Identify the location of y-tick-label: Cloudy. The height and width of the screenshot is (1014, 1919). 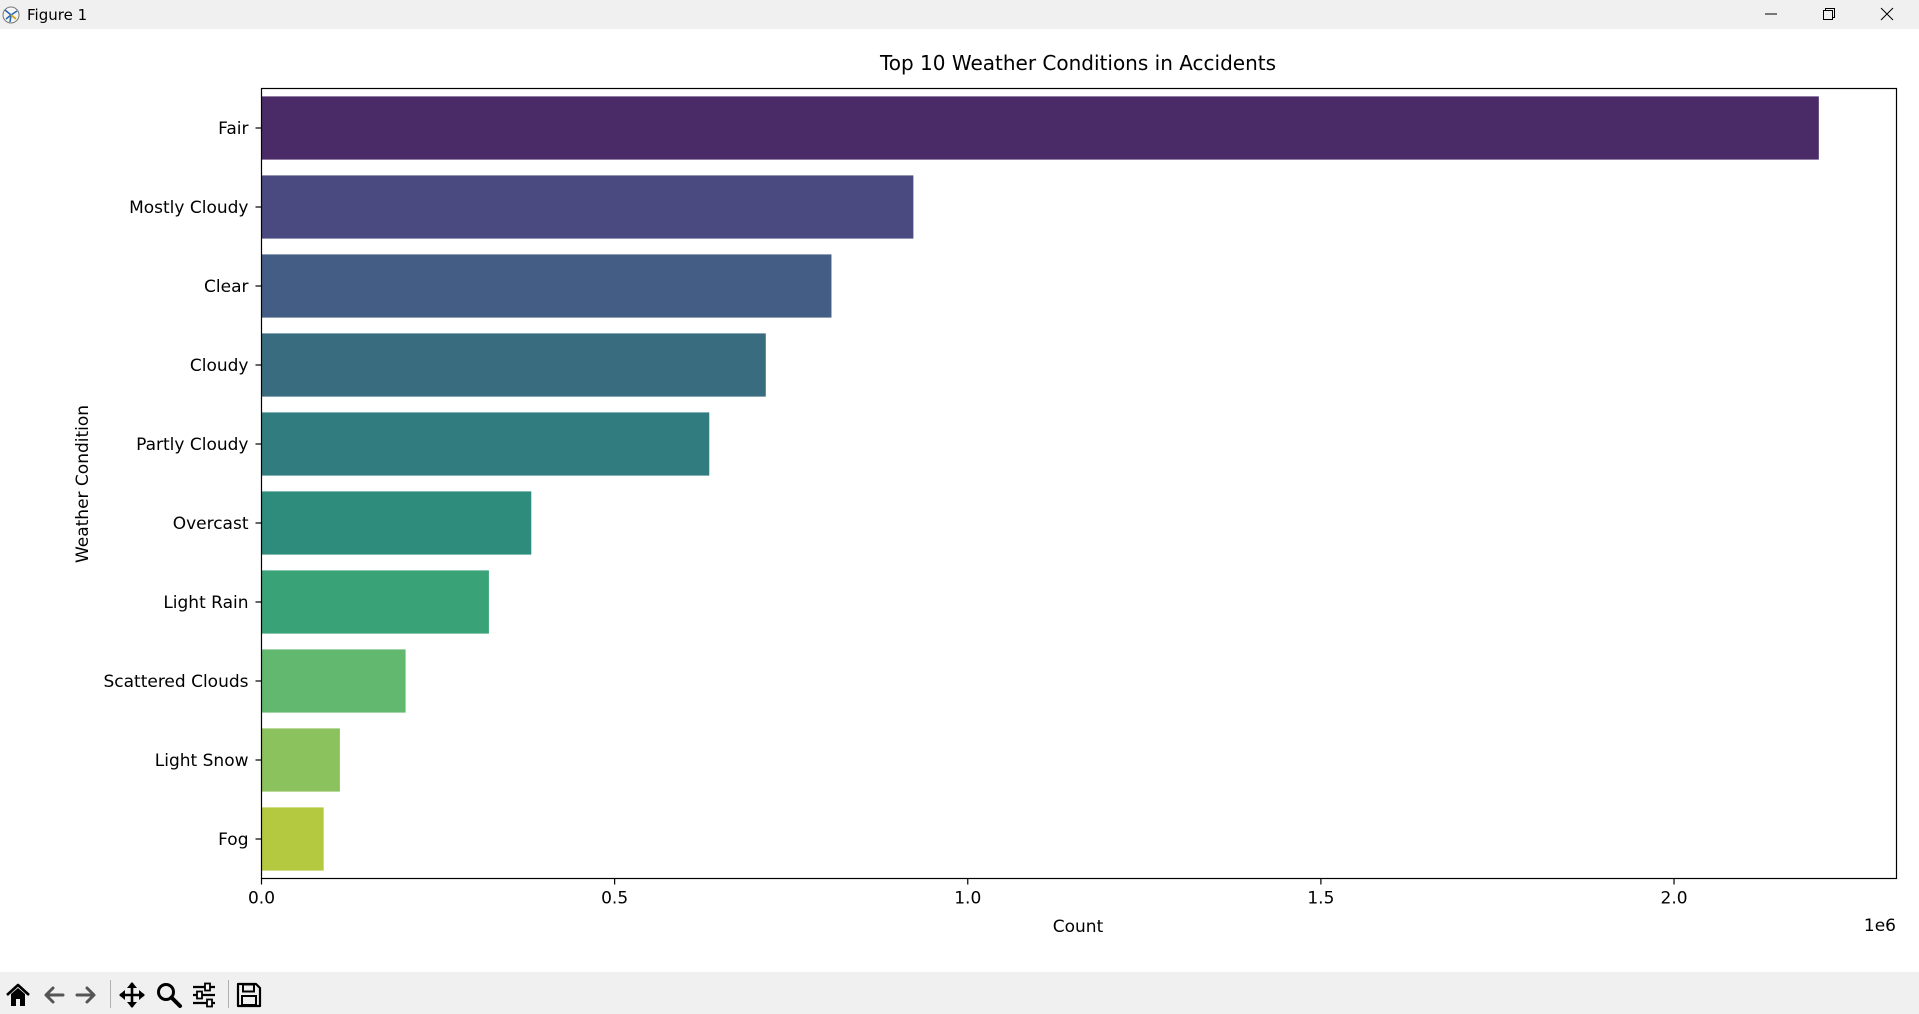
(219, 366).